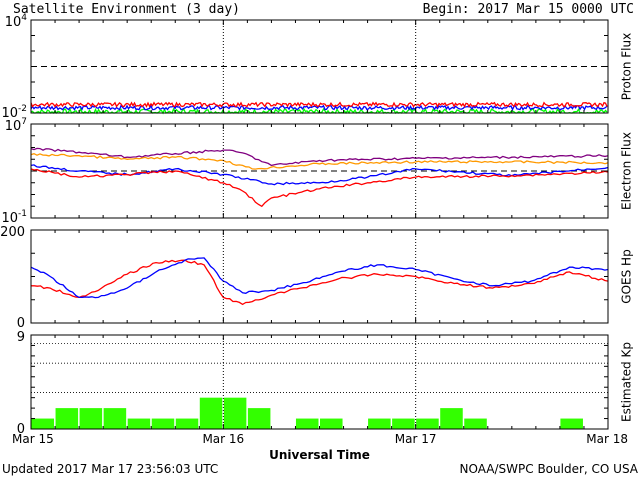 The image size is (640, 480). What do you see at coordinates (21, 337) in the screenshot?
I see `kp-y-tick-label: 9` at bounding box center [21, 337].